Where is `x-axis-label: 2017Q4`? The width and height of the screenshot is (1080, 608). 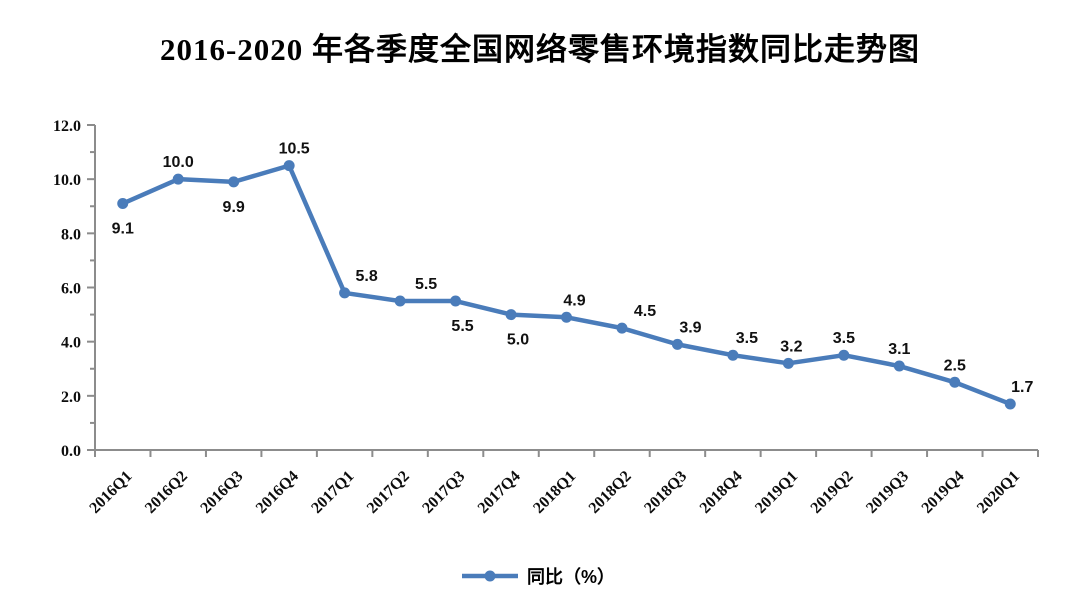 x-axis-label: 2017Q4 is located at coordinates (499, 492).